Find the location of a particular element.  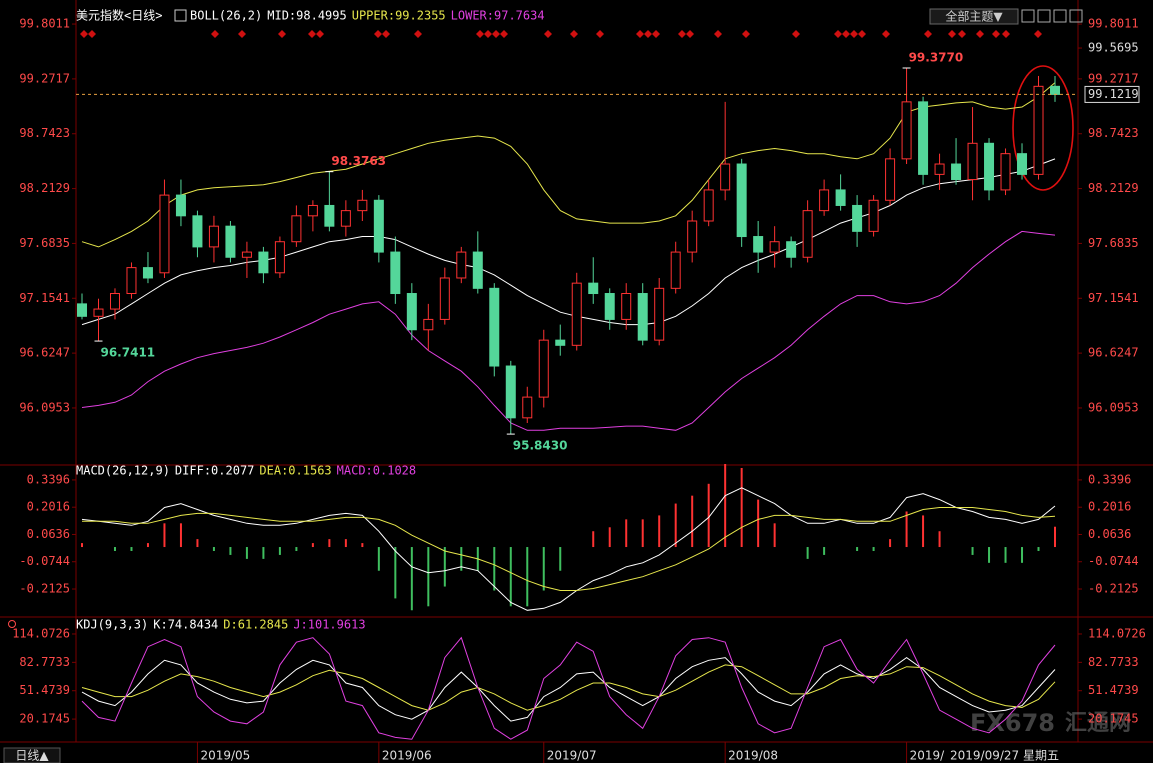

theme-button is located at coordinates (974, 16).